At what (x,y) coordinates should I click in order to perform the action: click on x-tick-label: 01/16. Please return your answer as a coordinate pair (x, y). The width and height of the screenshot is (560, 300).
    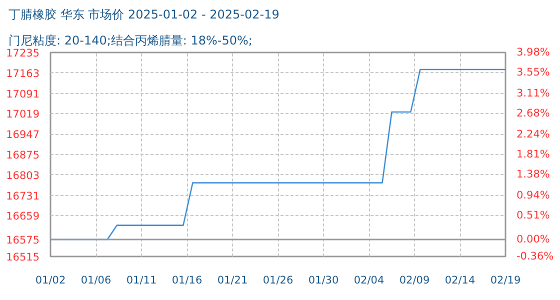
    Looking at the image, I should click on (187, 280).